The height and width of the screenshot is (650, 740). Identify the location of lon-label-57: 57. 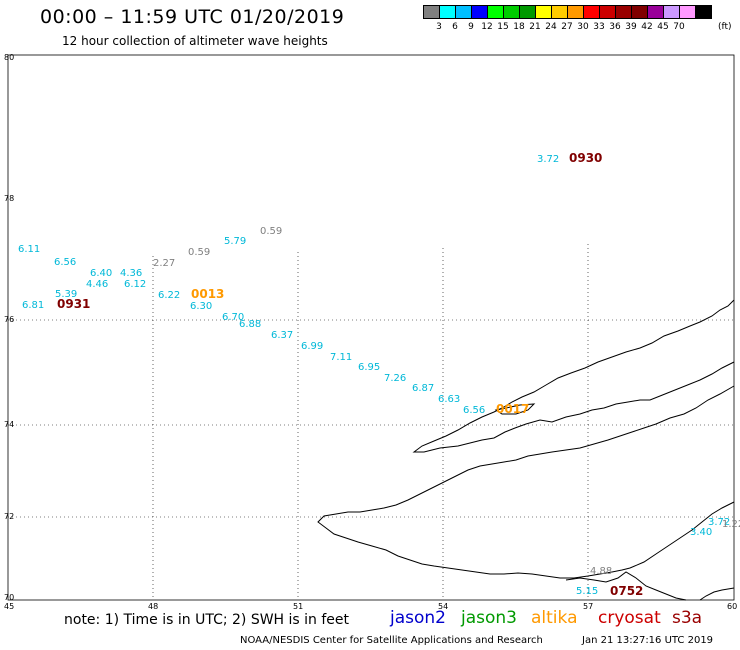
(588, 606).